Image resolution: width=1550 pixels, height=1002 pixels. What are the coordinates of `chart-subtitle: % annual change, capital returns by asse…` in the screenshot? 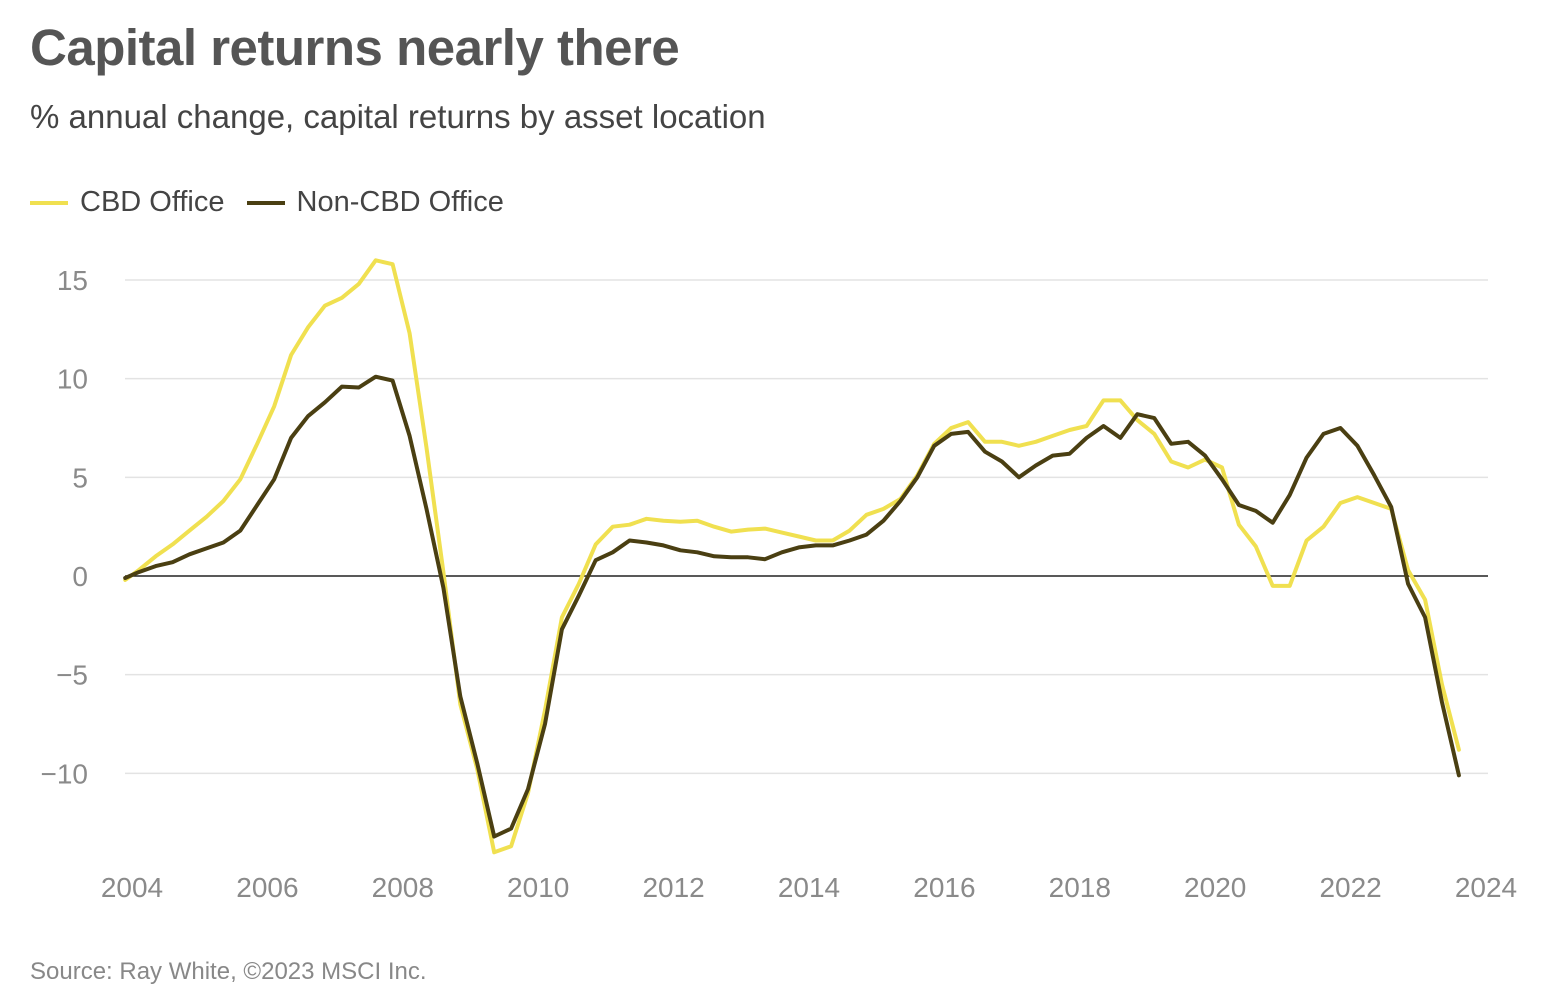 It's located at (398, 116).